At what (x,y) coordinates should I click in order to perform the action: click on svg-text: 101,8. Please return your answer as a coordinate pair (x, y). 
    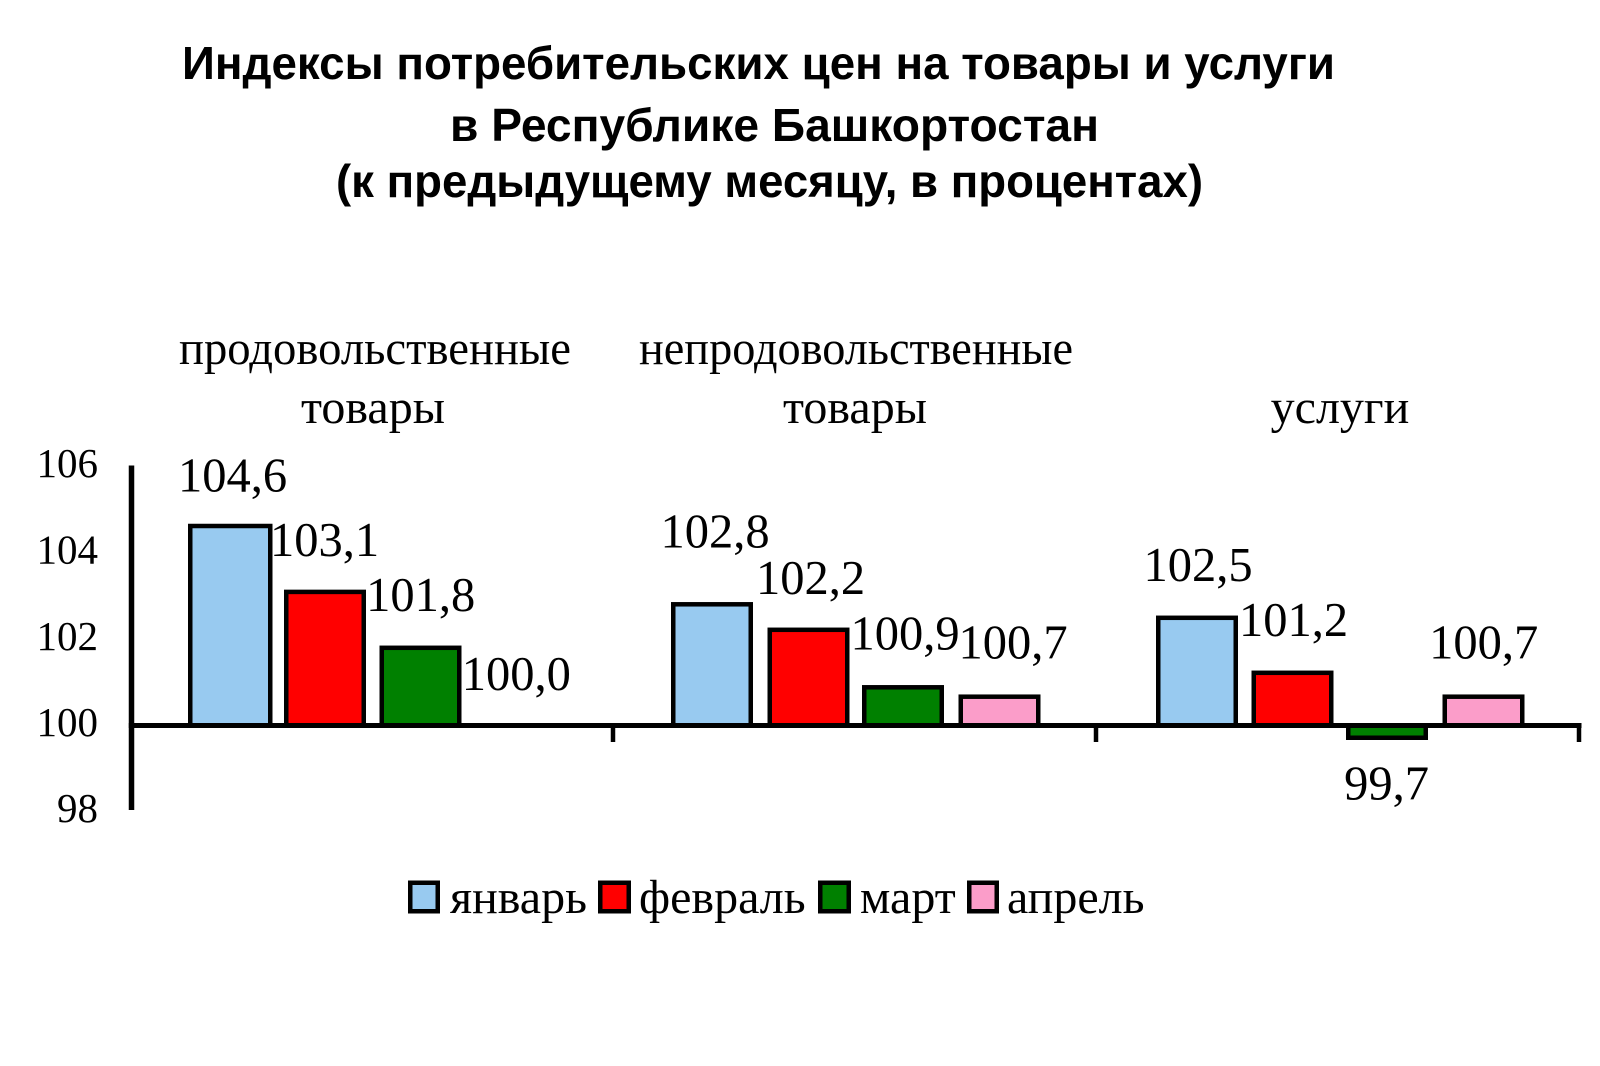
    Looking at the image, I should click on (420, 595).